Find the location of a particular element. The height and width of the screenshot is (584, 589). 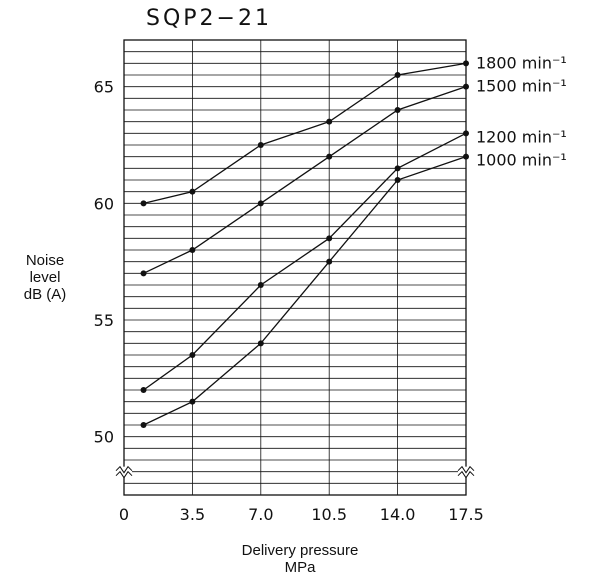

x-axis-label: Delivery pressure MPa is located at coordinates (300, 559).